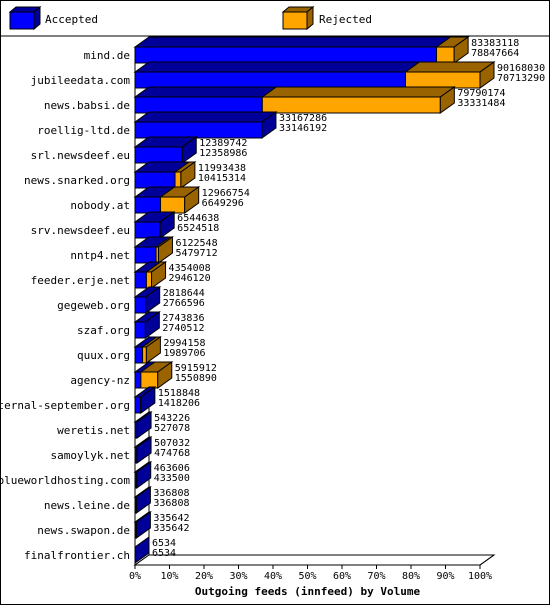  Describe the element at coordinates (223, 203) in the screenshot. I see `accepted-value-label: 6649296` at that location.